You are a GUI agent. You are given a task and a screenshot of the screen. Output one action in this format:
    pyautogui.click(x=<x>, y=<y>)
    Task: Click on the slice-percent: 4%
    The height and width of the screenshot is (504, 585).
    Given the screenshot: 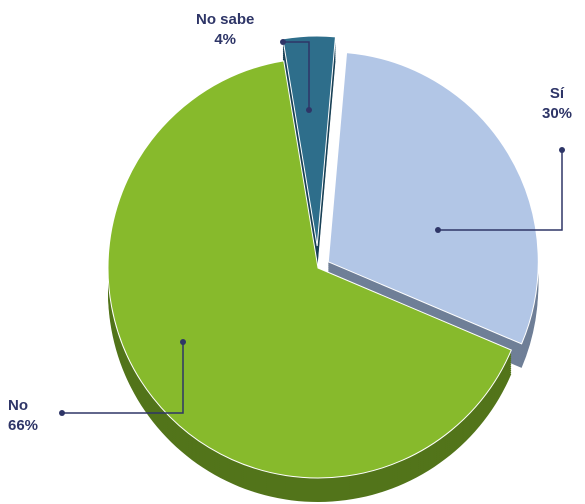 What is the action you would take?
    pyautogui.click(x=225, y=39)
    